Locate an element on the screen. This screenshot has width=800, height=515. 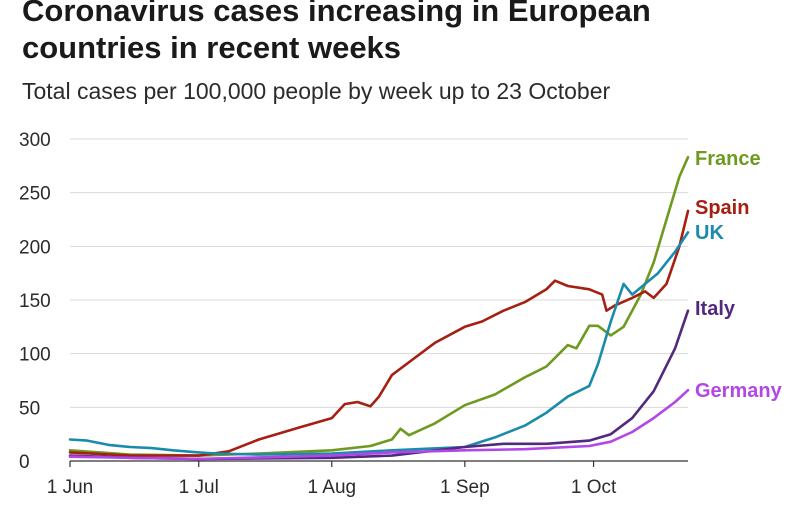
x-tick-label: 1 Sep is located at coordinates (465, 487).